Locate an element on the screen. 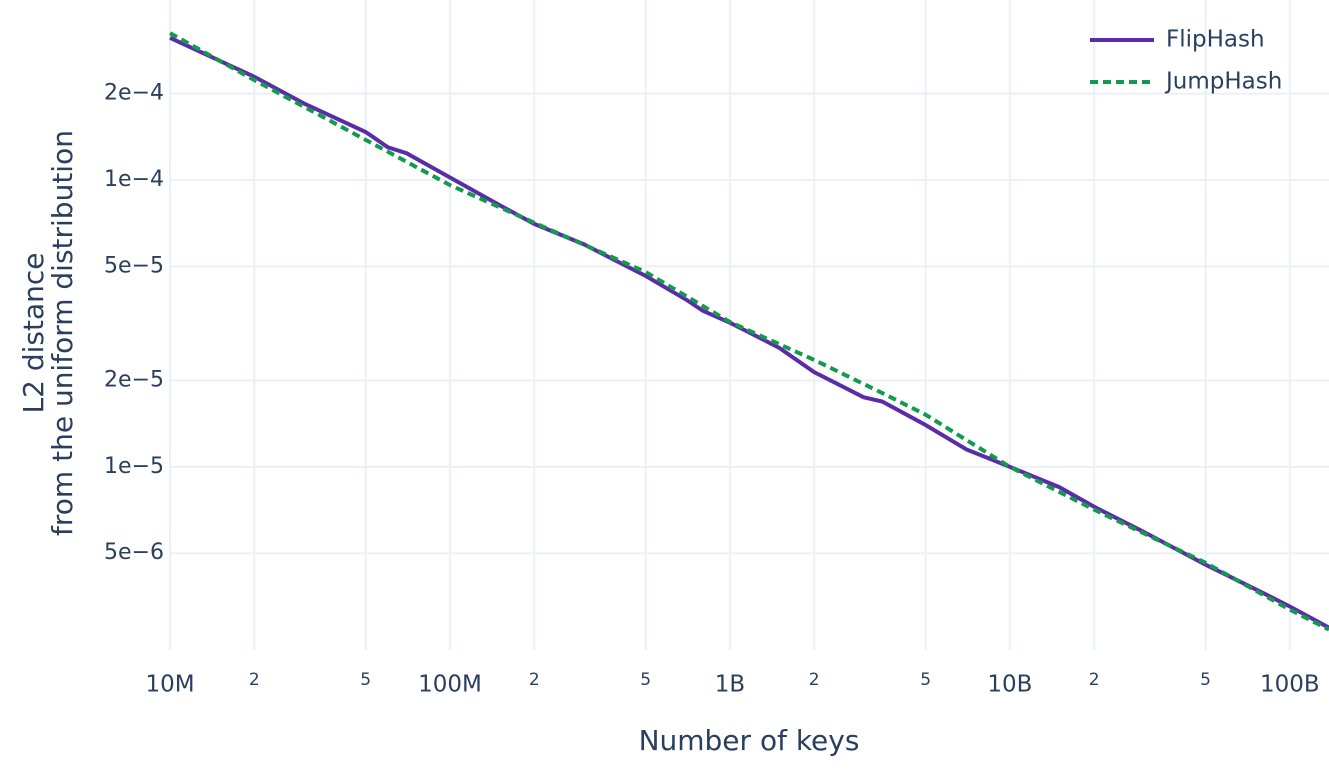 This screenshot has width=1329, height=775. legend-label: JumpHash is located at coordinates (1223, 82).